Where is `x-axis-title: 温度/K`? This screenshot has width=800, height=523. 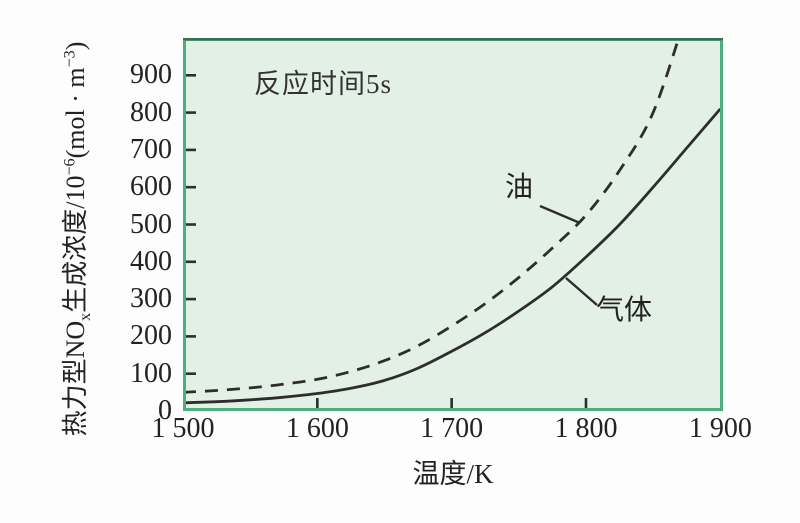 x-axis-title: 温度/K is located at coordinates (453, 474).